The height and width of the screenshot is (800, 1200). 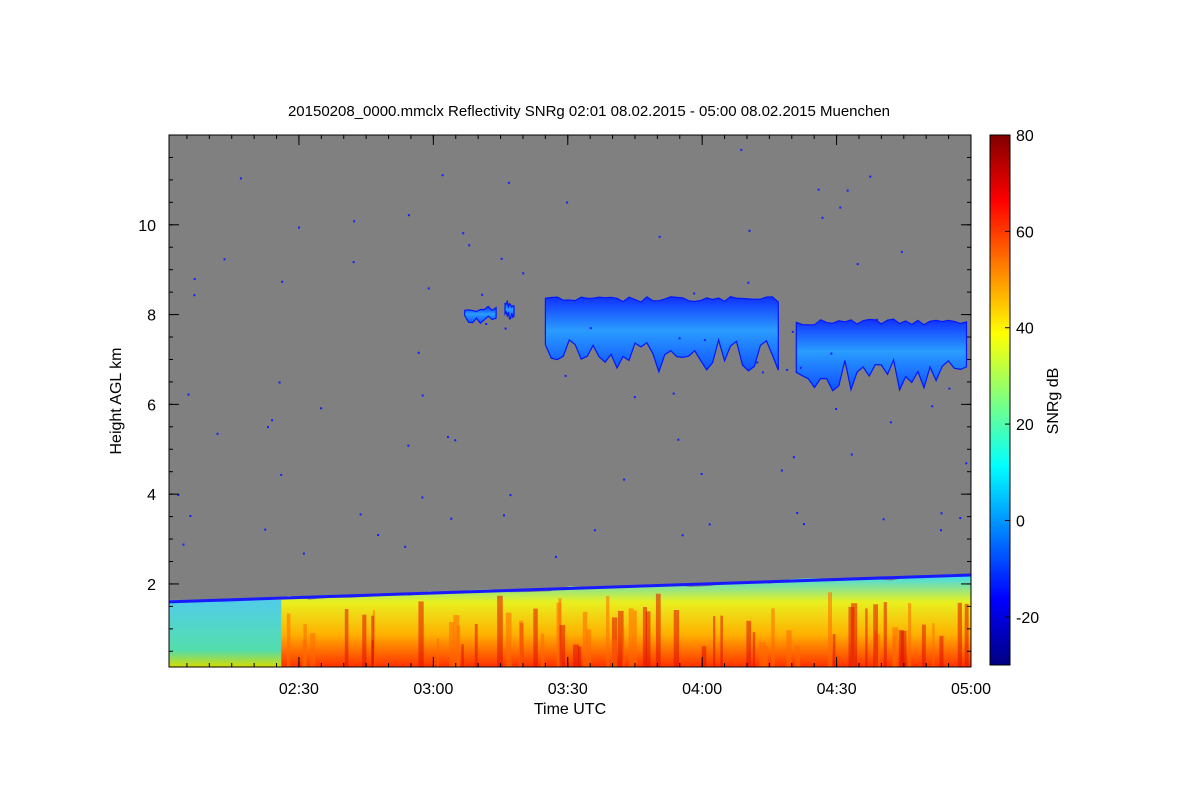 I want to click on y-tick-label: 2, so click(x=151, y=585).